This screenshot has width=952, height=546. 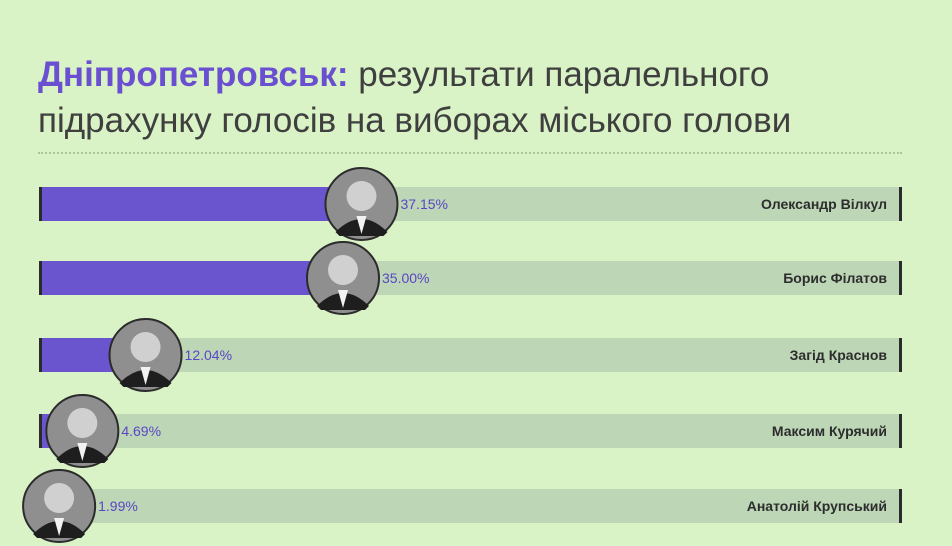 What do you see at coordinates (824, 204) in the screenshot?
I see `bar-category-label: Олександр Вілкул` at bounding box center [824, 204].